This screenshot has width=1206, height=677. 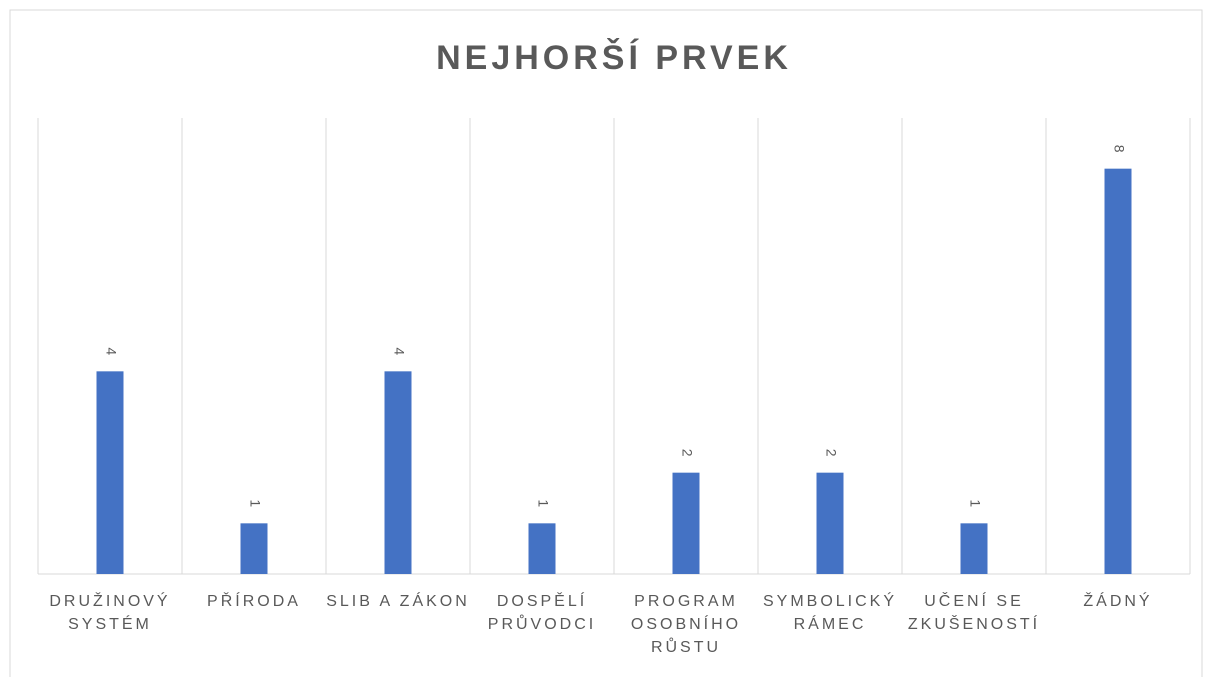 What do you see at coordinates (110, 613) in the screenshot?
I see `x-tick-label: DRUŽINOVÝ SYSTÉM` at bounding box center [110, 613].